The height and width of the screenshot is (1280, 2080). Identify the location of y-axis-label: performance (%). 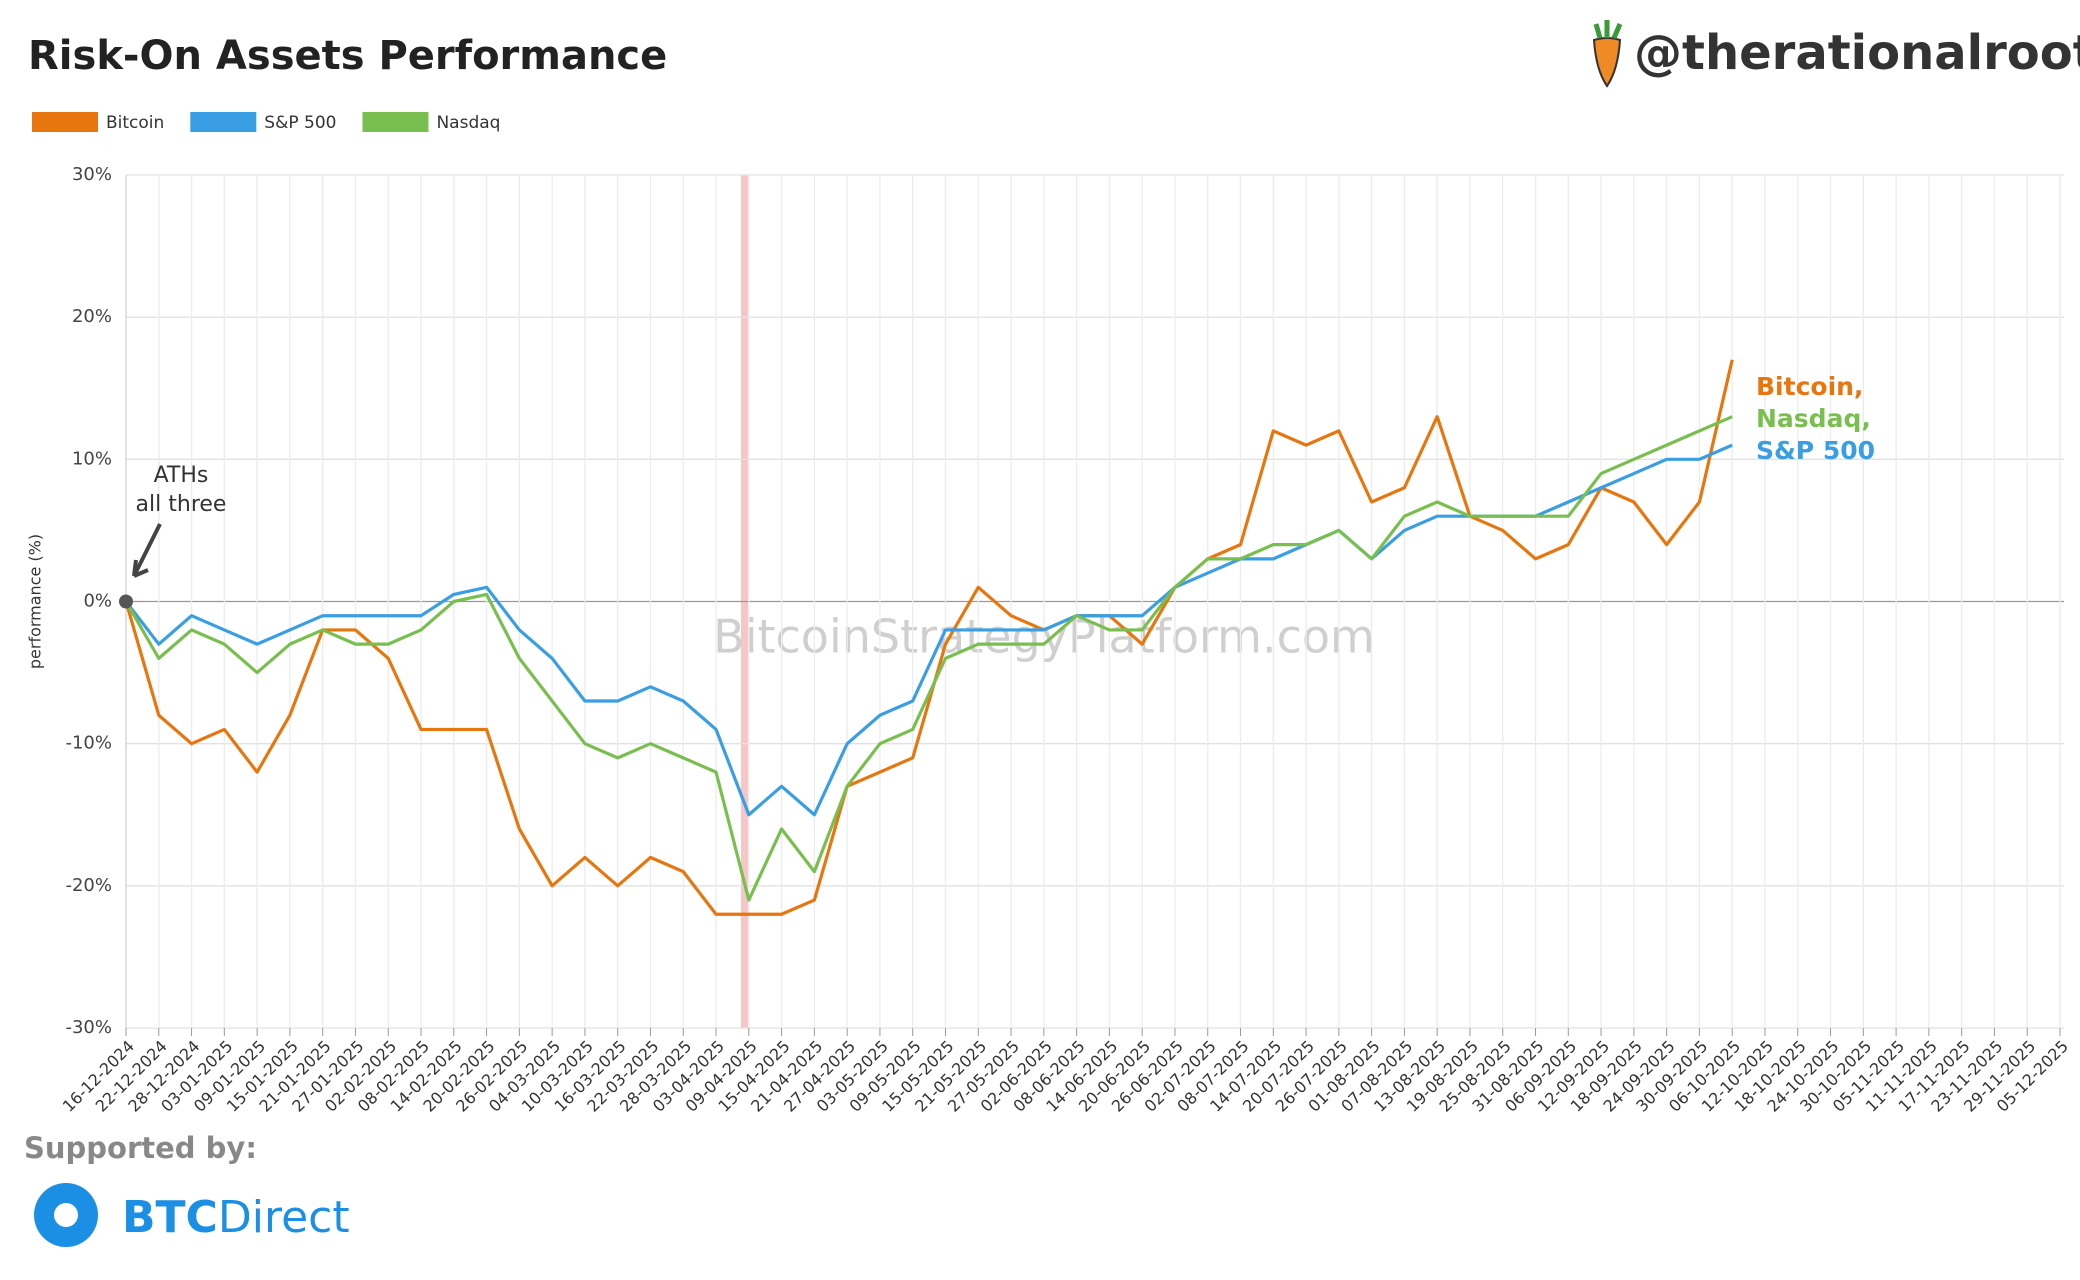
(35, 601).